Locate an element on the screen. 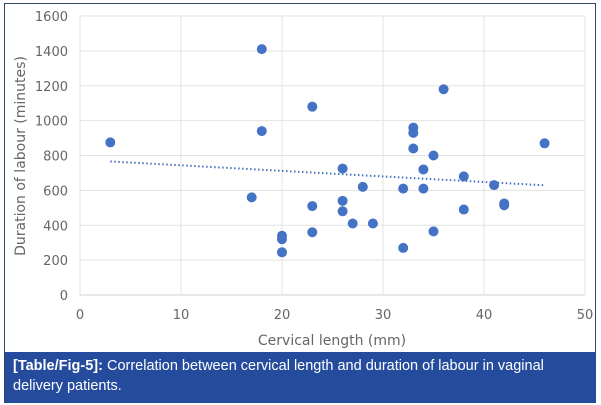 The image size is (601, 405). y-tick-label: 1400 is located at coordinates (51, 52).